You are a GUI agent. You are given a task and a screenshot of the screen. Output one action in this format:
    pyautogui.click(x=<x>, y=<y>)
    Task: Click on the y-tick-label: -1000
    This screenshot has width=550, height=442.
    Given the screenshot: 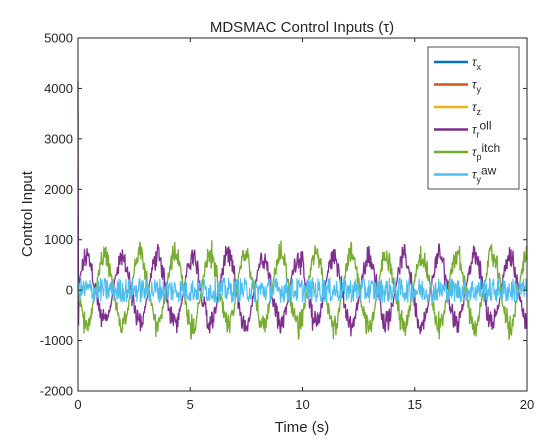 What is the action you would take?
    pyautogui.click(x=56, y=340)
    